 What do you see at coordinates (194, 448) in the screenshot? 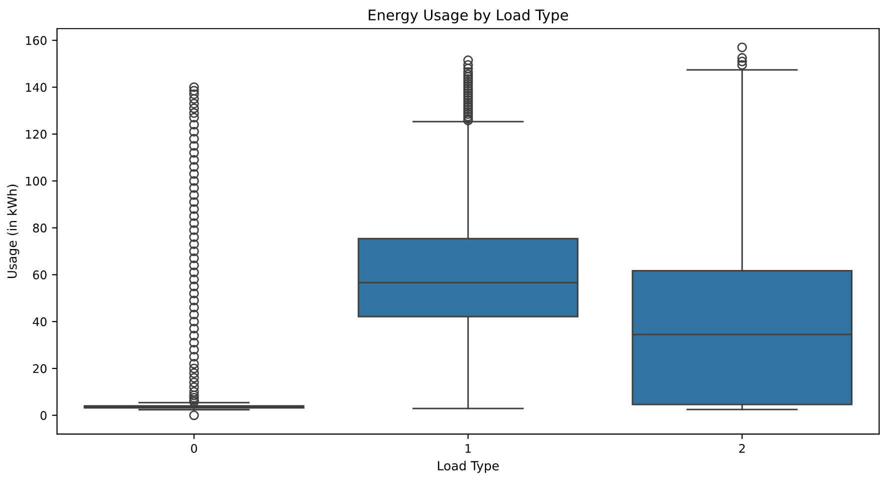
I see `x-tick-label: 0` at bounding box center [194, 448].